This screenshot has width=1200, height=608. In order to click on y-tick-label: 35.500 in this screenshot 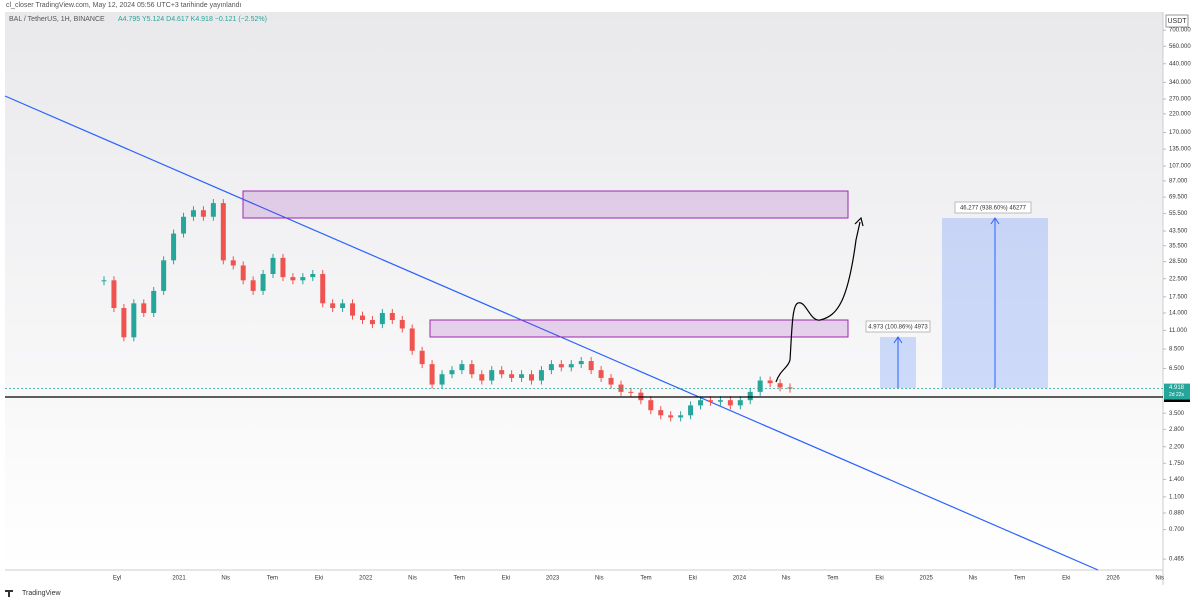, I will do `click(1178, 246)`.